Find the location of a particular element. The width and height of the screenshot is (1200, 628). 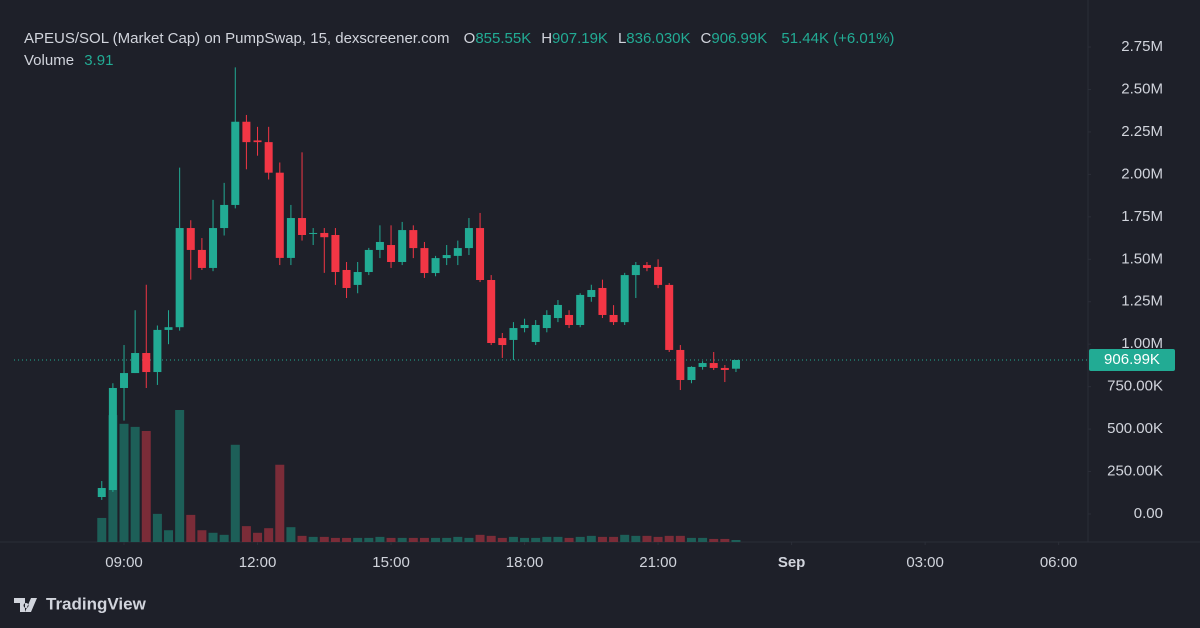

last-price-box is located at coordinates (1132, 359).